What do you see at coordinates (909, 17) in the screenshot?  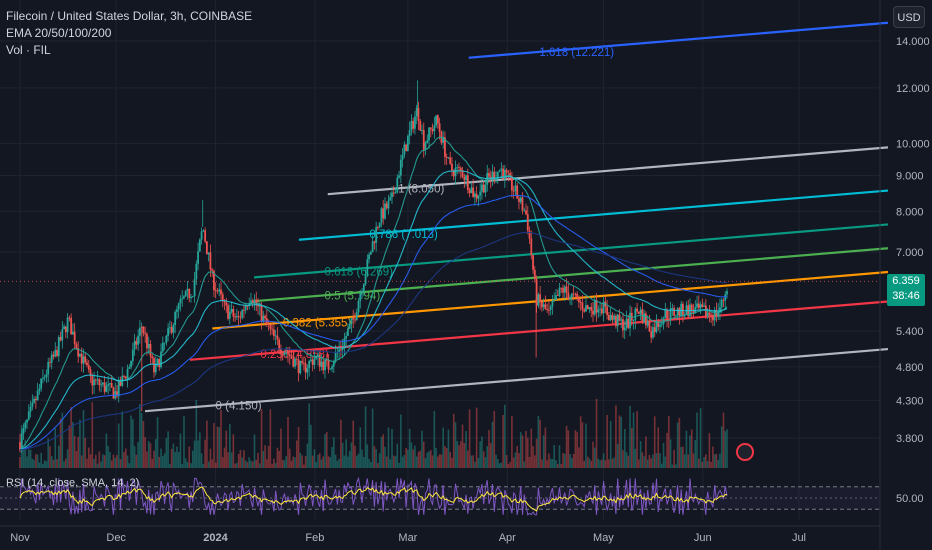 I see `currency-button: USD` at bounding box center [909, 17].